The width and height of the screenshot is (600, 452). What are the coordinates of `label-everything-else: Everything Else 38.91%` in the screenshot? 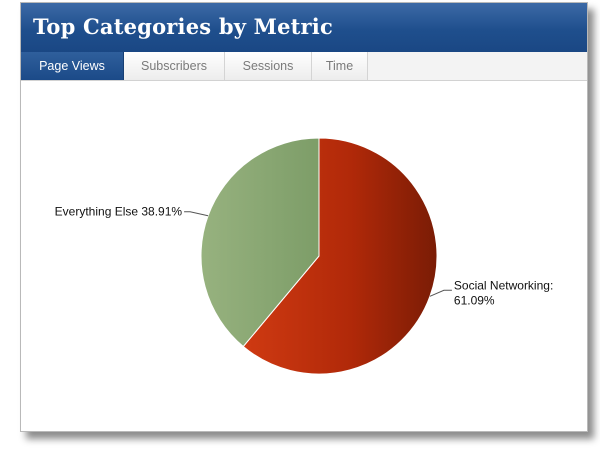 It's located at (119, 212).